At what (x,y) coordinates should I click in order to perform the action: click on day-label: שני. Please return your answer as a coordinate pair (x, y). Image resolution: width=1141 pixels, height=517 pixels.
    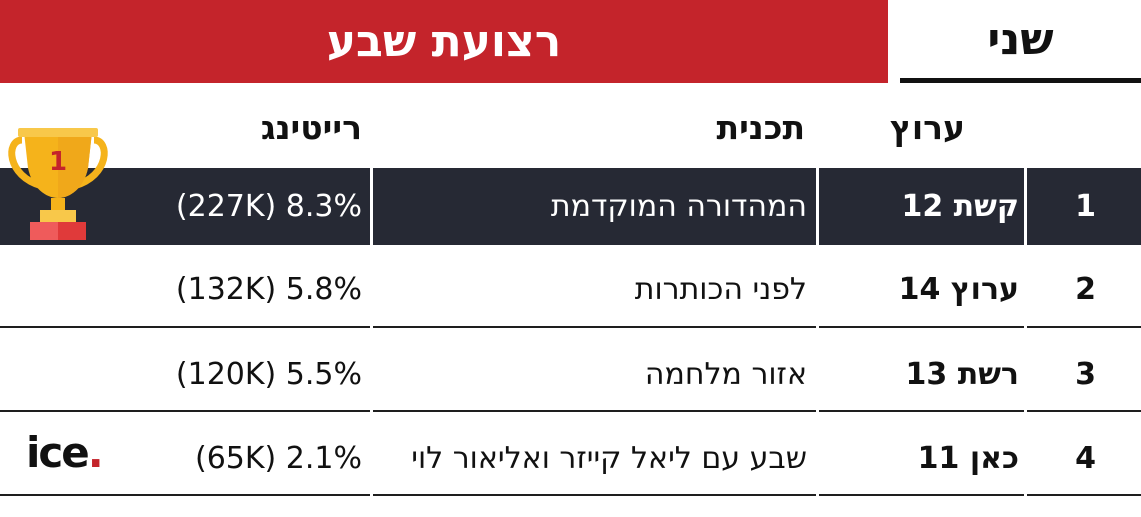
    Looking at the image, I should click on (1020, 39).